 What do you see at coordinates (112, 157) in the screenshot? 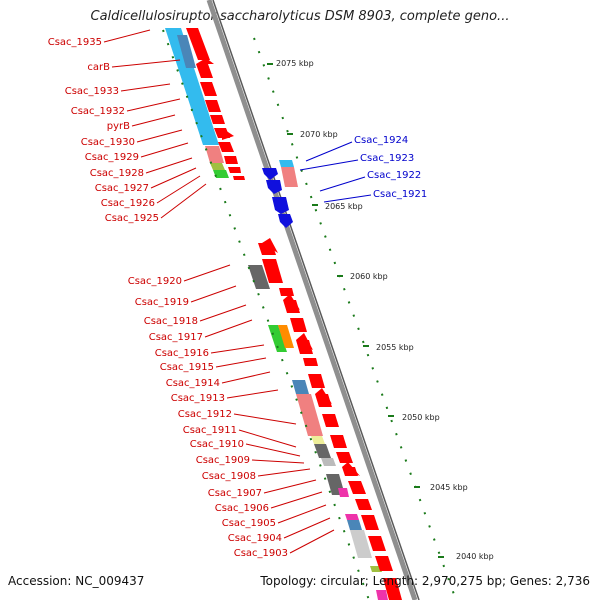
I see `gene-label: Csac_1929` at bounding box center [112, 157].